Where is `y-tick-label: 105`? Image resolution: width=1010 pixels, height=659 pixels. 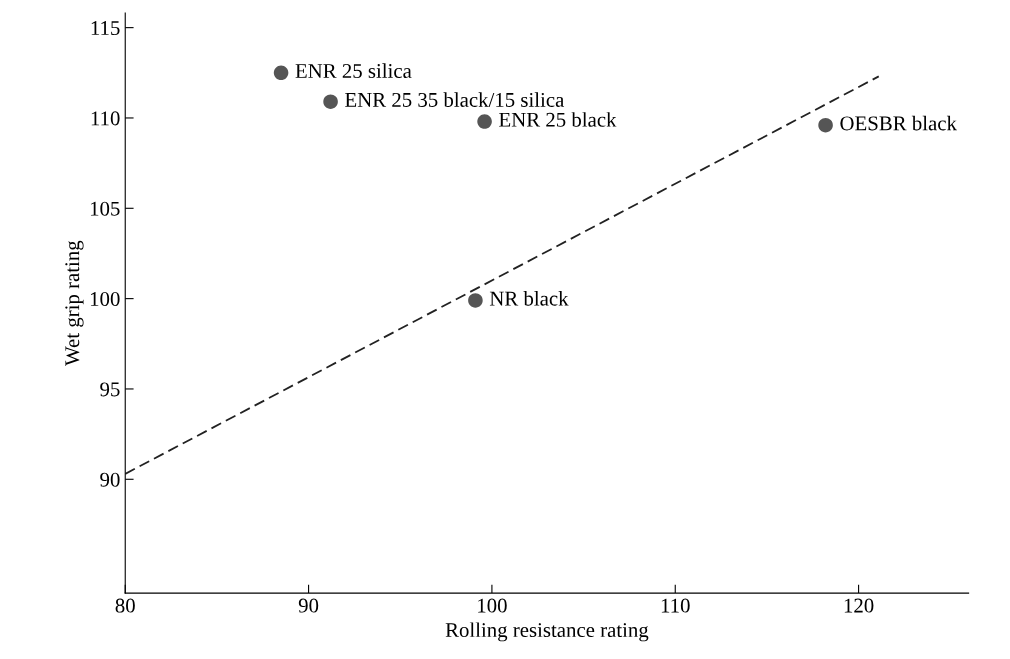
y-tick-label: 105 is located at coordinates (105, 208).